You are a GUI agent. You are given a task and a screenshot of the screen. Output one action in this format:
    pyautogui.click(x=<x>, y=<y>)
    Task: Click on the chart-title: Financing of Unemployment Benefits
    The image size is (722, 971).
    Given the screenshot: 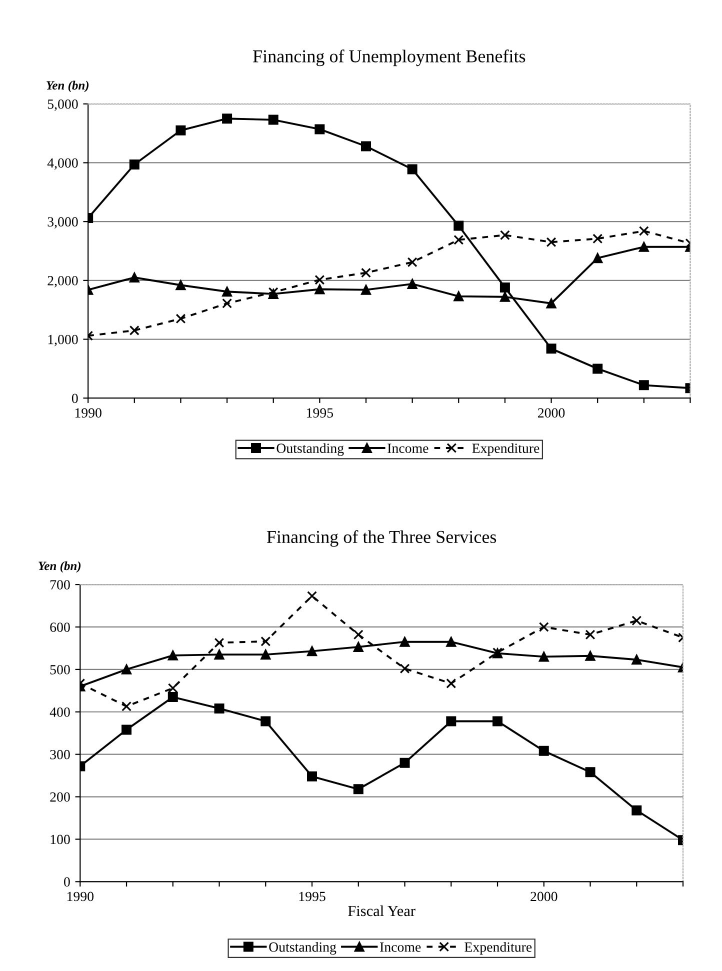 What is the action you would take?
    pyautogui.click(x=389, y=58)
    